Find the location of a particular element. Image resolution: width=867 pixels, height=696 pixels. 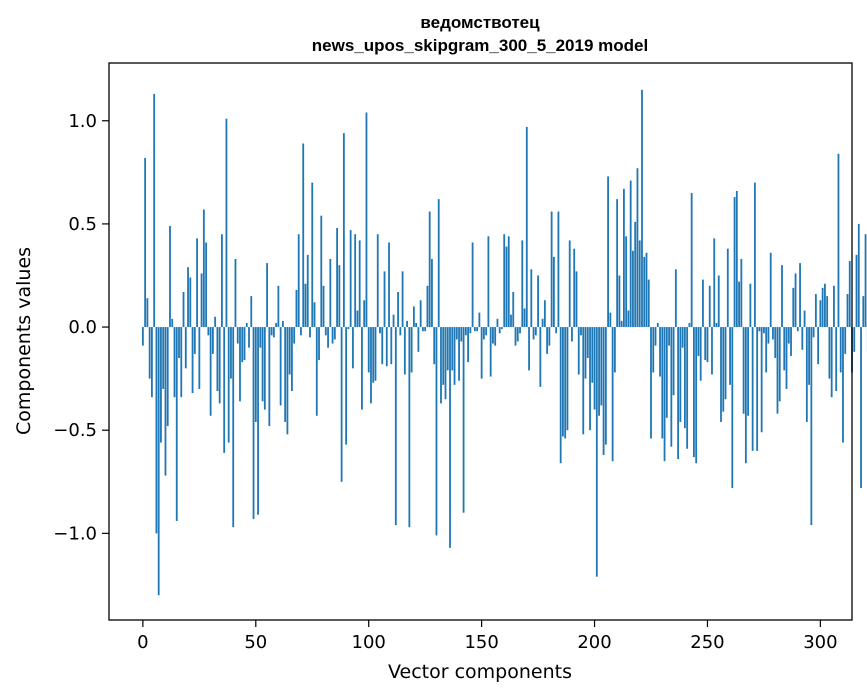

x-tick-label: 250 is located at coordinates (707, 642).